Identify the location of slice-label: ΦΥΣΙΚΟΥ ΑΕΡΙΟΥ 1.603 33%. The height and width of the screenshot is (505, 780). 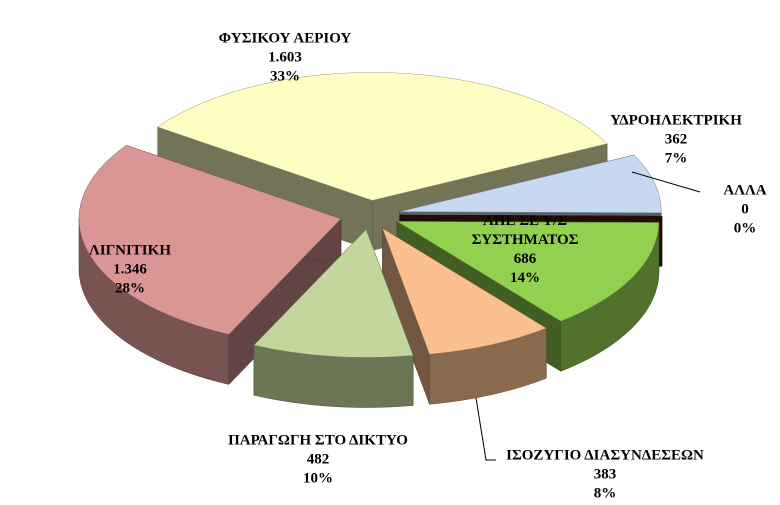
(285, 58).